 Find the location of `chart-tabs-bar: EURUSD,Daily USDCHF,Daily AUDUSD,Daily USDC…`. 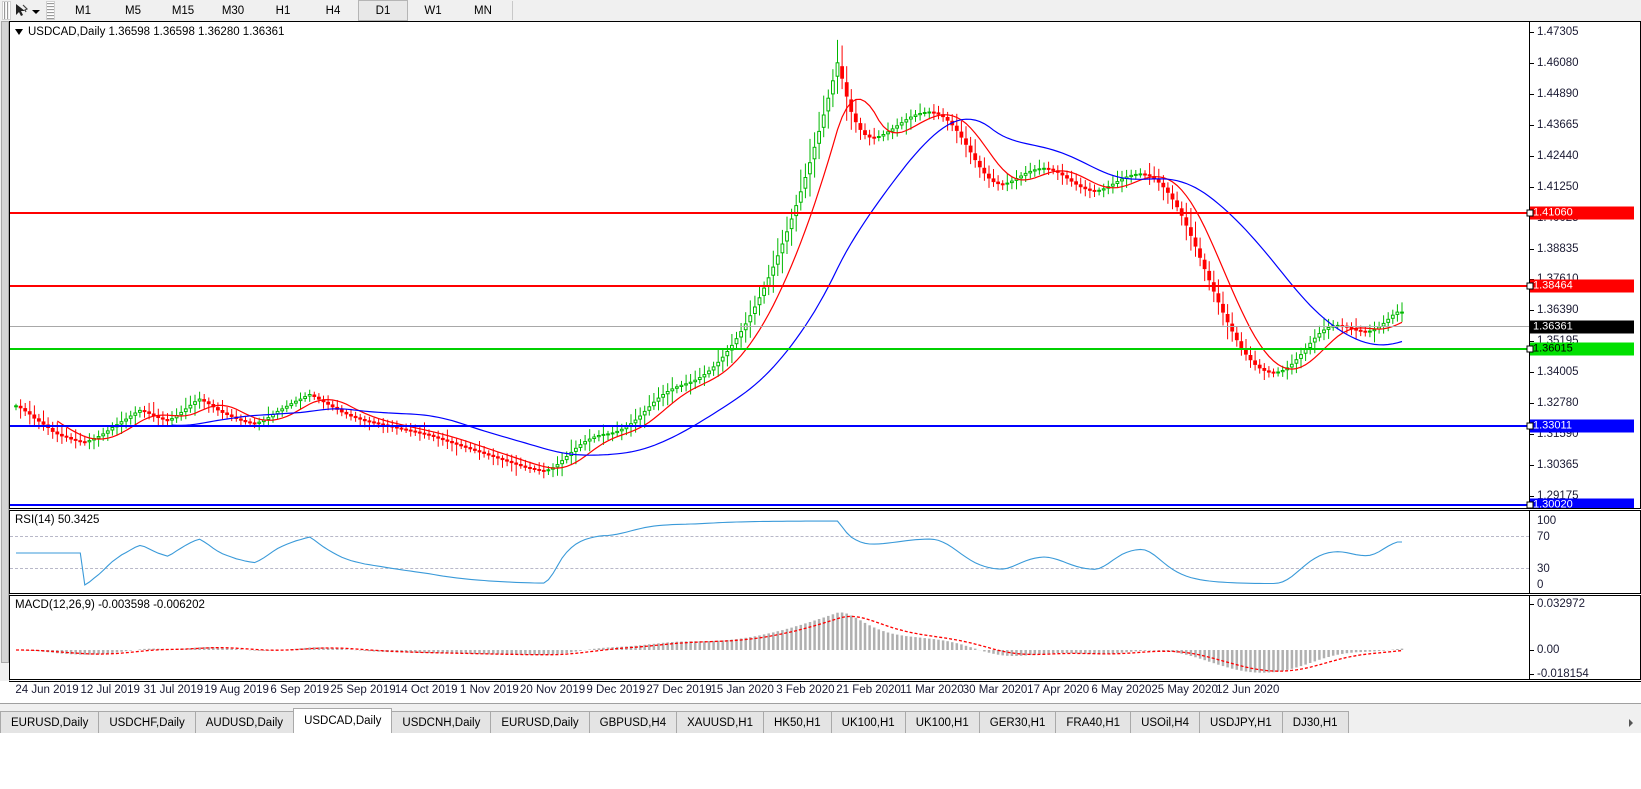

chart-tabs-bar: EURUSD,Daily USDCHF,Daily AUDUSD,Daily USDC… is located at coordinates (820, 718).